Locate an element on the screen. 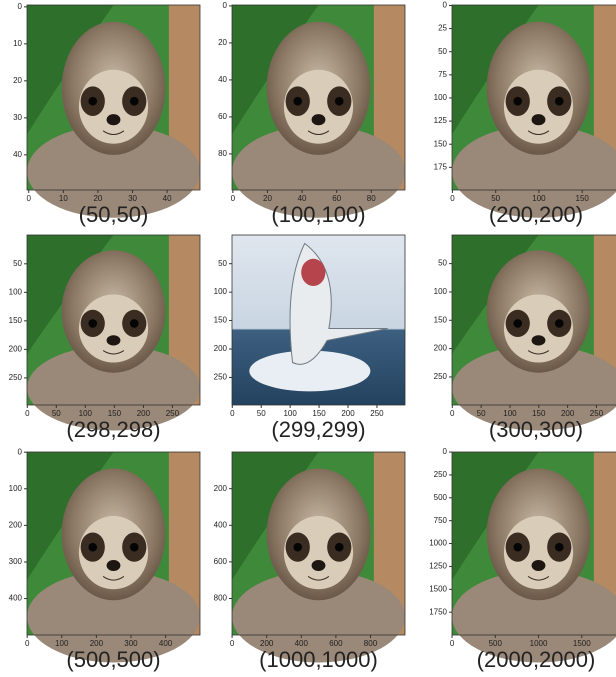 Image resolution: width=616 pixels, height=677 pixels. x-tick-label: 30 is located at coordinates (132, 198).